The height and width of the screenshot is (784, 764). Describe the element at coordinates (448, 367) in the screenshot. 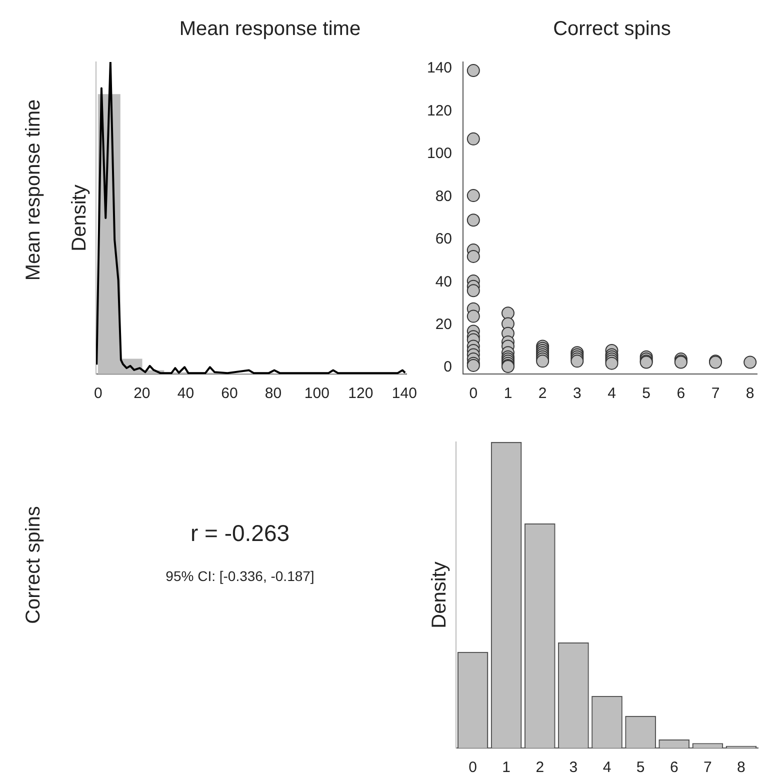

I see `y-tick-label: 0` at that location.